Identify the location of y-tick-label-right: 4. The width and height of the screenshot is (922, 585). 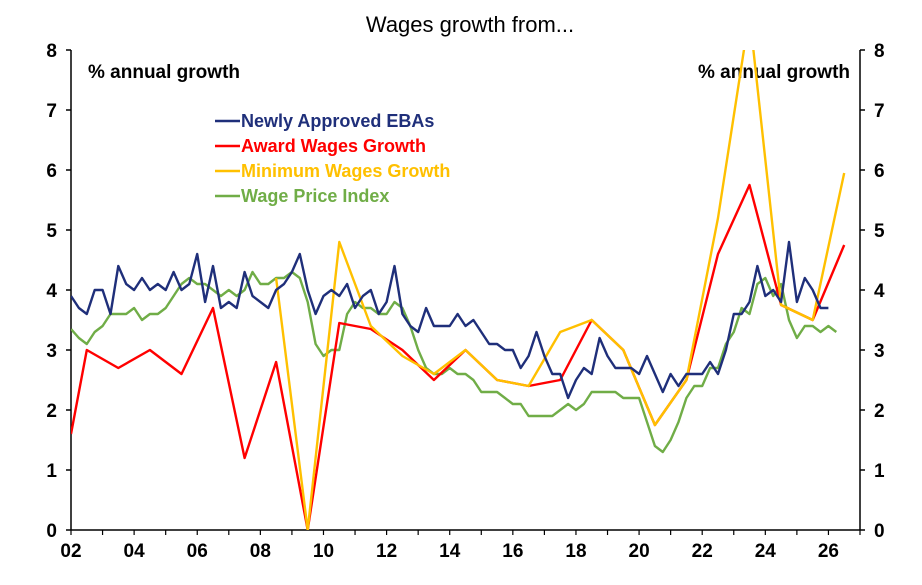
(879, 291).